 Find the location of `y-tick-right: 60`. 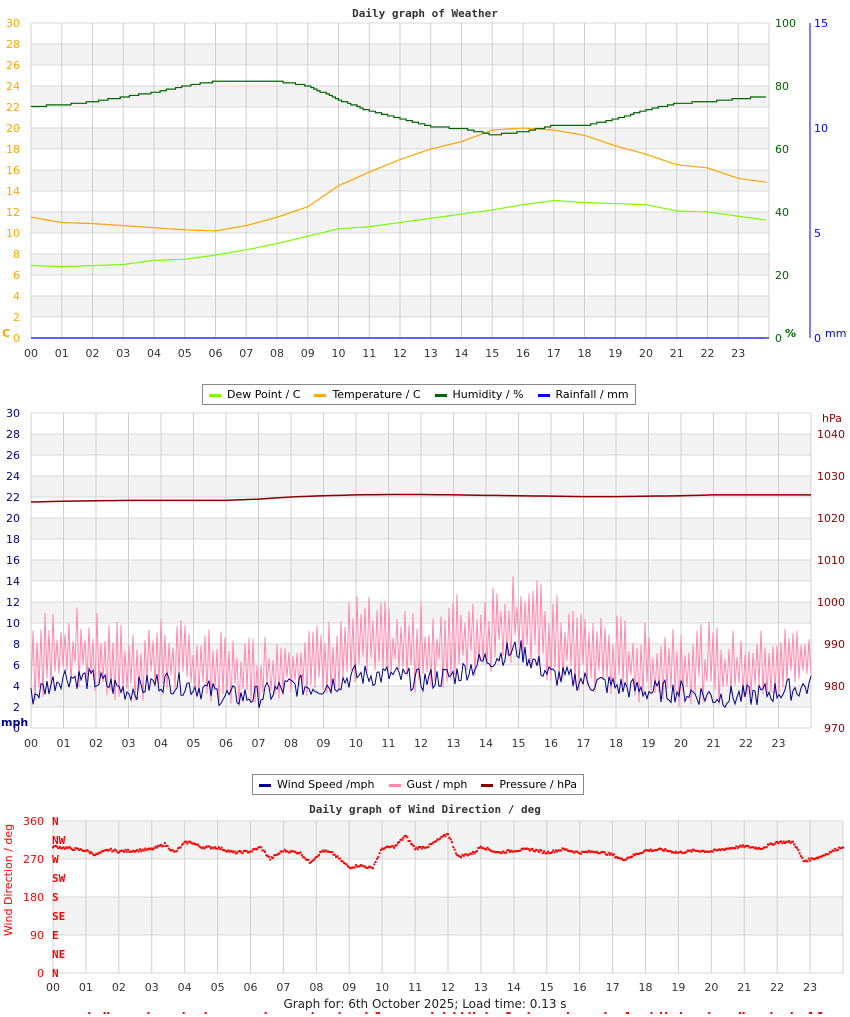

y-tick-right: 60 is located at coordinates (782, 149).